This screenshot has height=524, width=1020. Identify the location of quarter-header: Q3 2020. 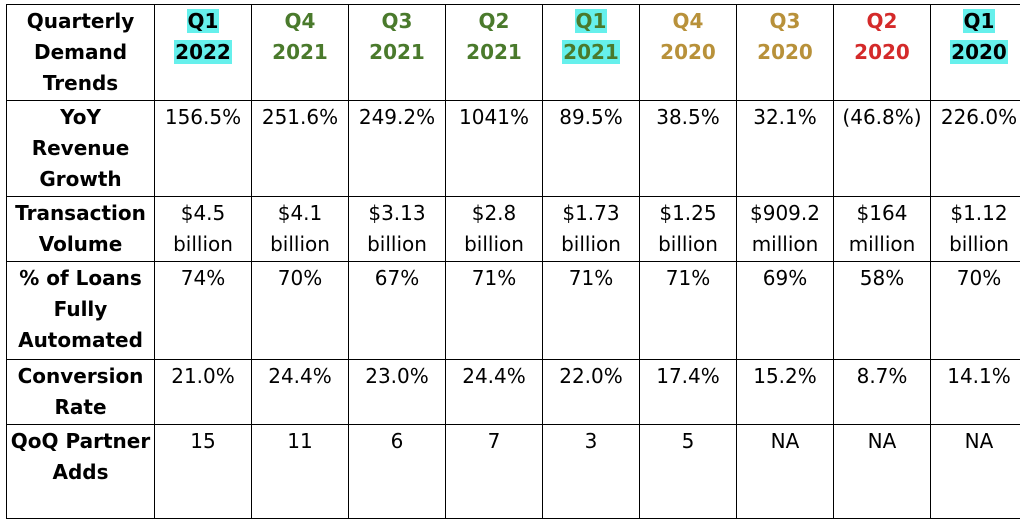
(785, 52).